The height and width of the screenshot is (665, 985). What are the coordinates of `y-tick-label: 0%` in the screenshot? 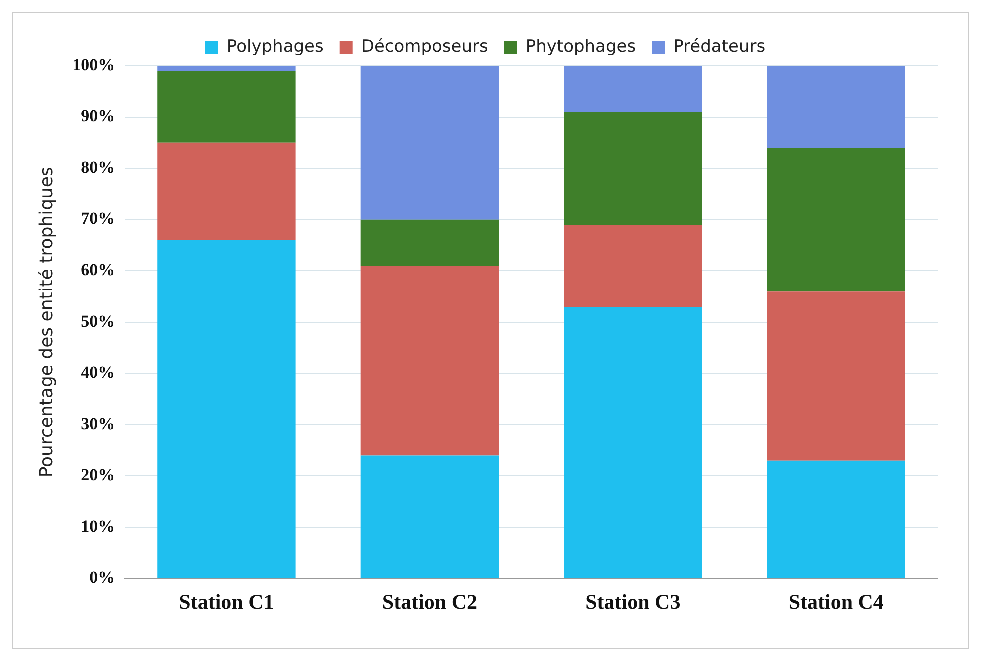 It's located at (103, 578).